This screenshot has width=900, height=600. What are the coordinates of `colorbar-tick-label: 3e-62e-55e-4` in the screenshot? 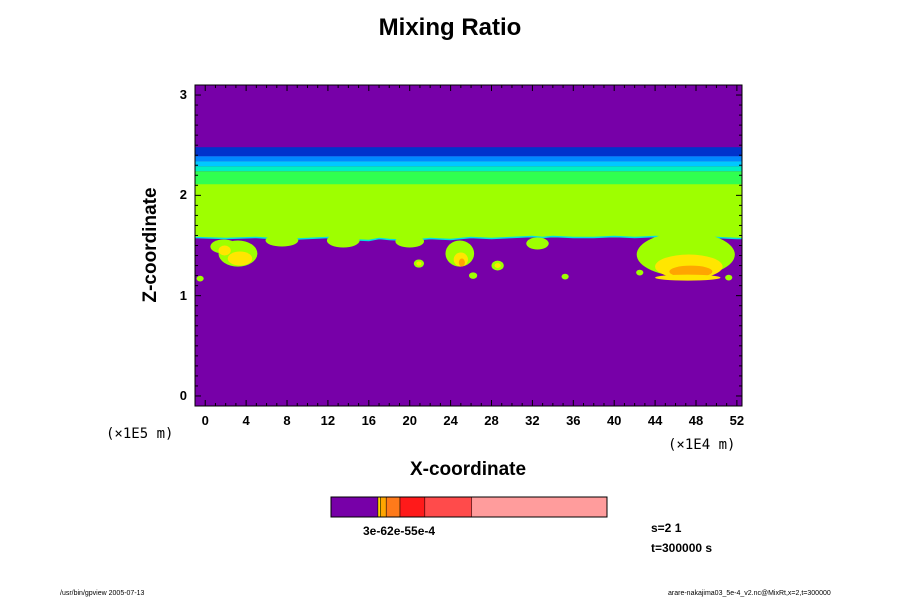 It's located at (399, 531).